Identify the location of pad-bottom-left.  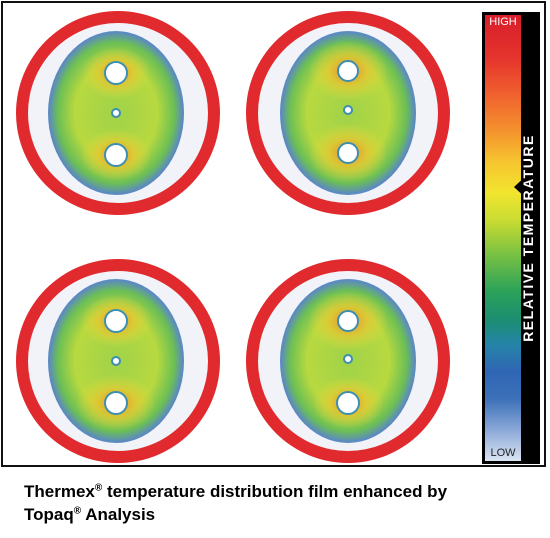
(118, 361).